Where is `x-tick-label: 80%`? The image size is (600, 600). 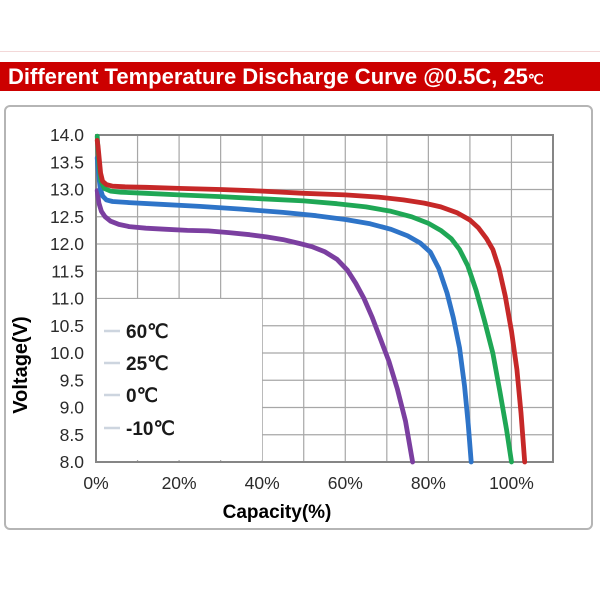 x-tick-label: 80% is located at coordinates (428, 483).